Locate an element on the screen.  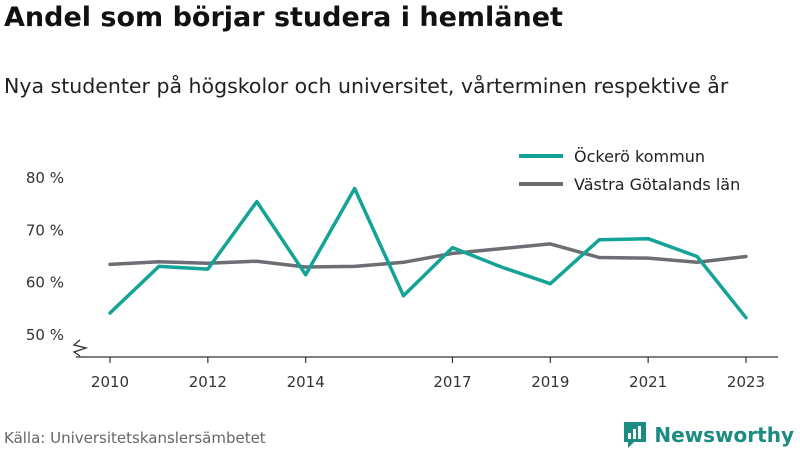
legend-label: Västra Götalands län is located at coordinates (657, 184).